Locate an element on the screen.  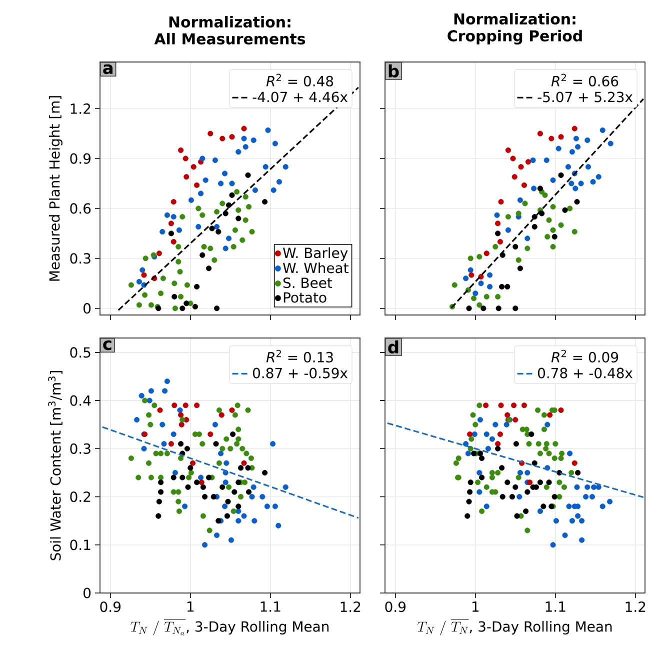
x-axis-title: $T_N\ /\ \overline{T_{N_a}}\text{, 3-Day Rolling Mean}$ is located at coordinates (229, 628).